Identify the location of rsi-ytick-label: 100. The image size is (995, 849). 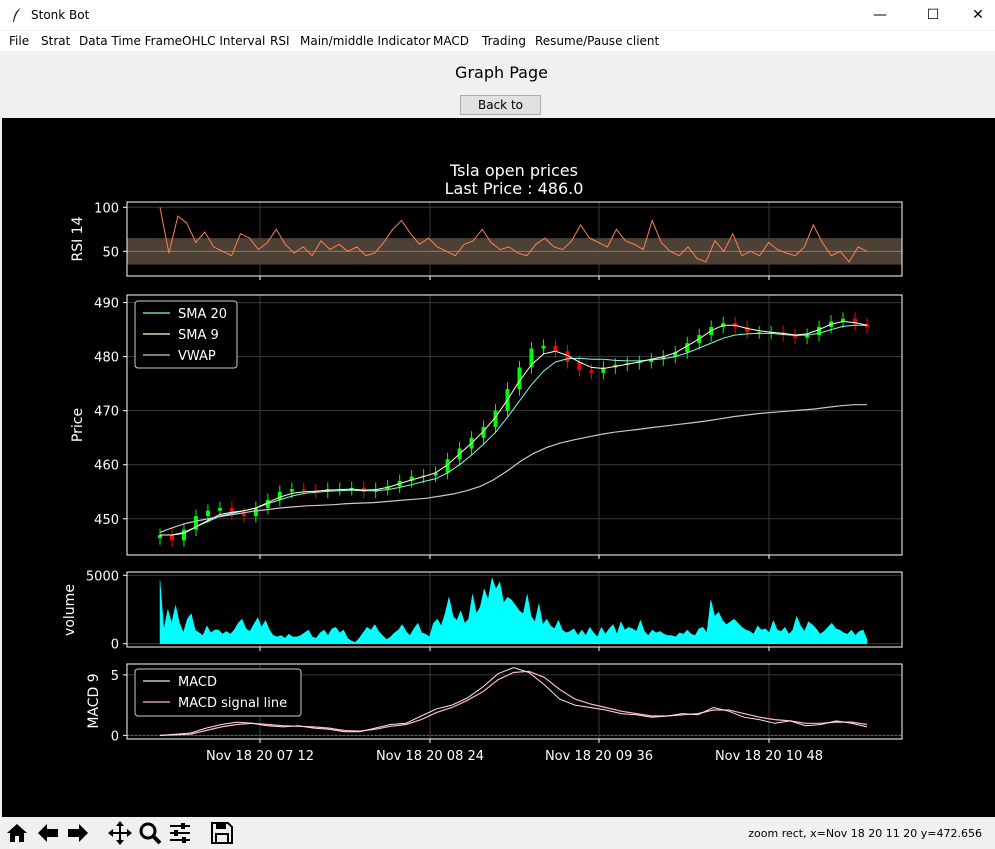
(106, 208).